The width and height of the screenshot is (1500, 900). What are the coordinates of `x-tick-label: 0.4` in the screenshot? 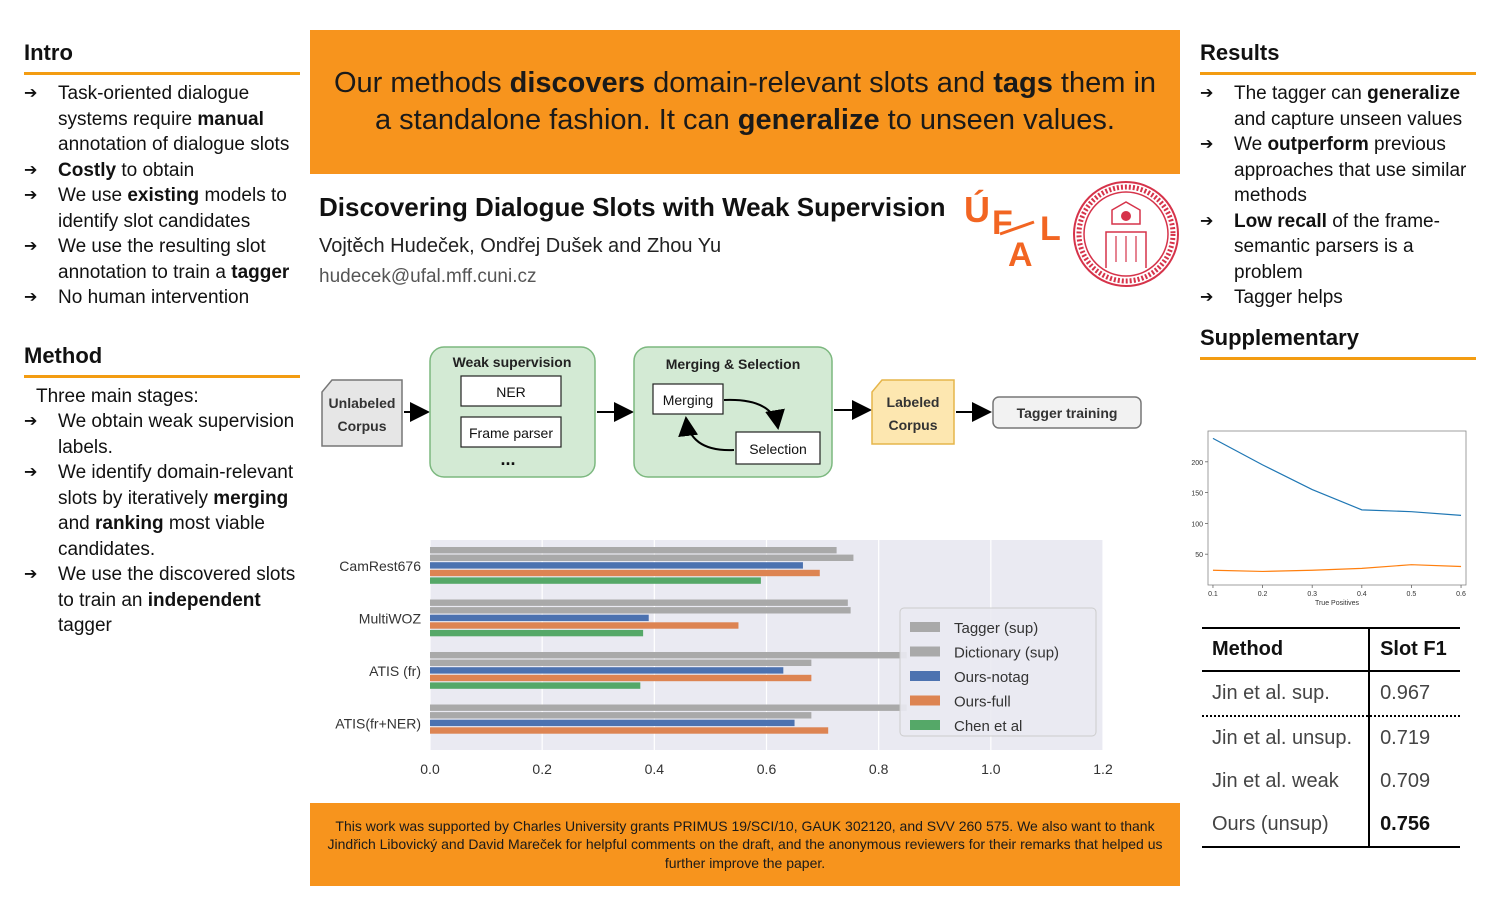 It's located at (655, 768).